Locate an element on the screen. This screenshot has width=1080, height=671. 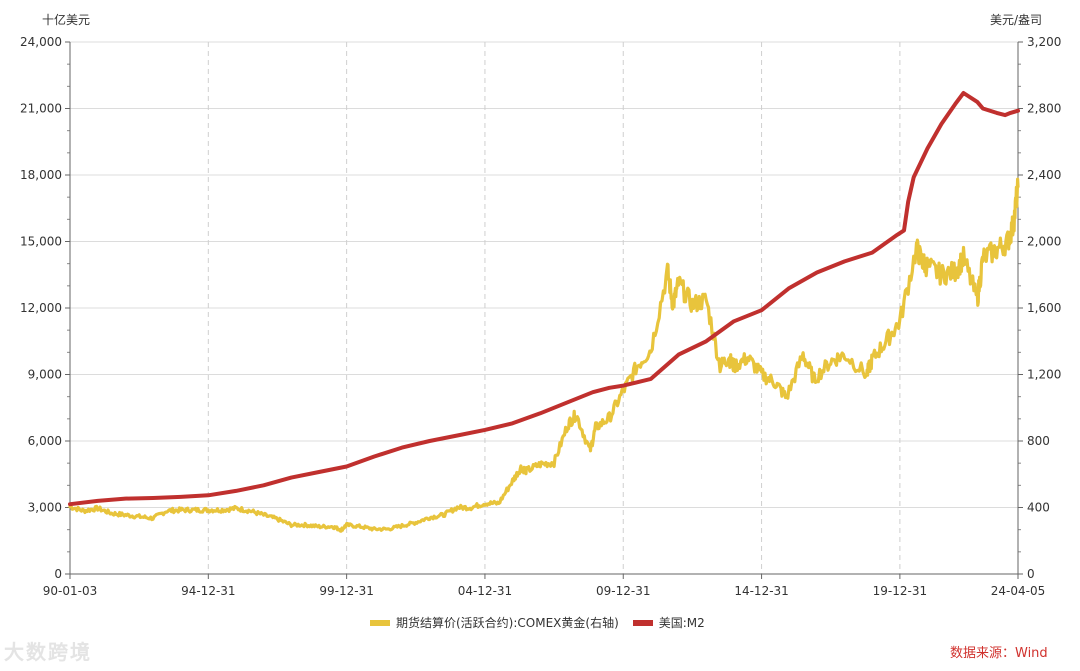
legend: 期货结算价(活跃合约):COMEX黄金(右轴) 美国:M2 is located at coordinates (541, 622).